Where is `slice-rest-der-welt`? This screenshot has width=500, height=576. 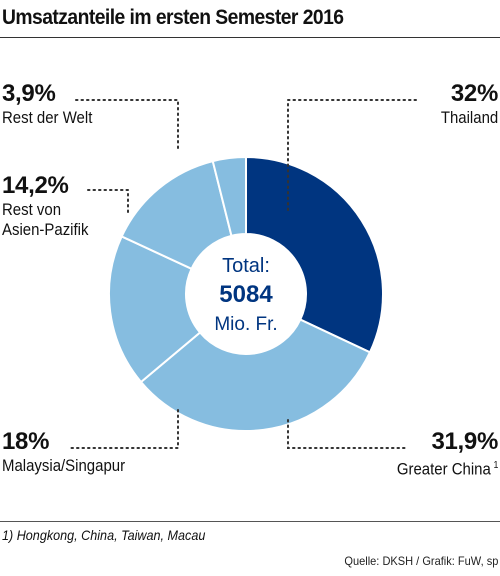 slice-rest-der-welt is located at coordinates (229, 196).